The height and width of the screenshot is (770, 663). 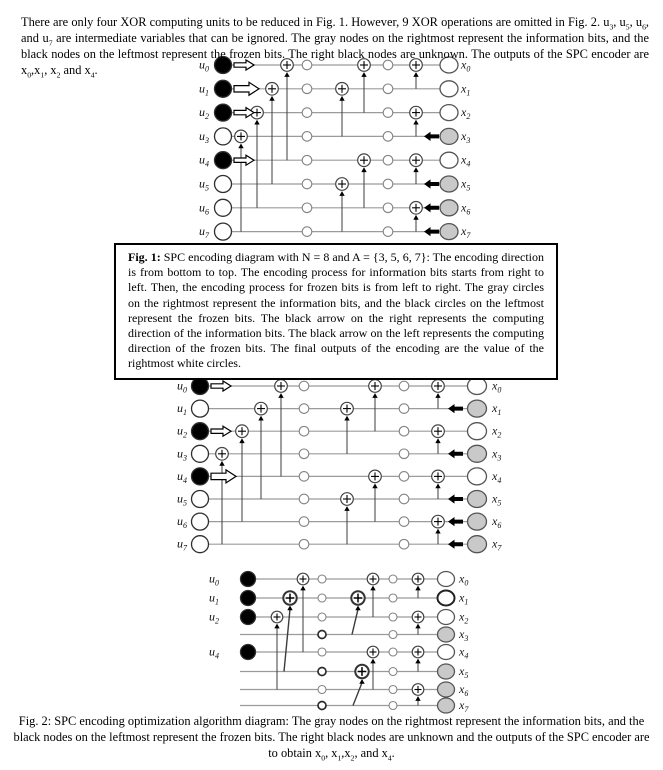 I want to click on u-label: u3, so click(x=182, y=454).